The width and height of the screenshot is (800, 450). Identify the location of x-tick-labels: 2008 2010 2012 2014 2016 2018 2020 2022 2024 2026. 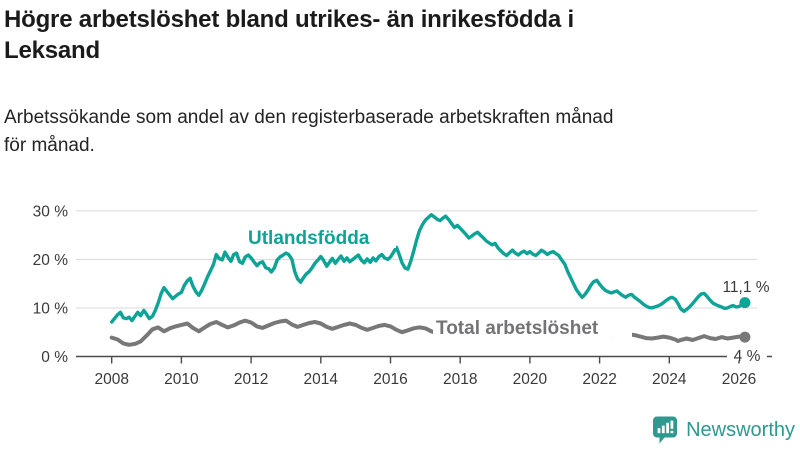
(425, 379).